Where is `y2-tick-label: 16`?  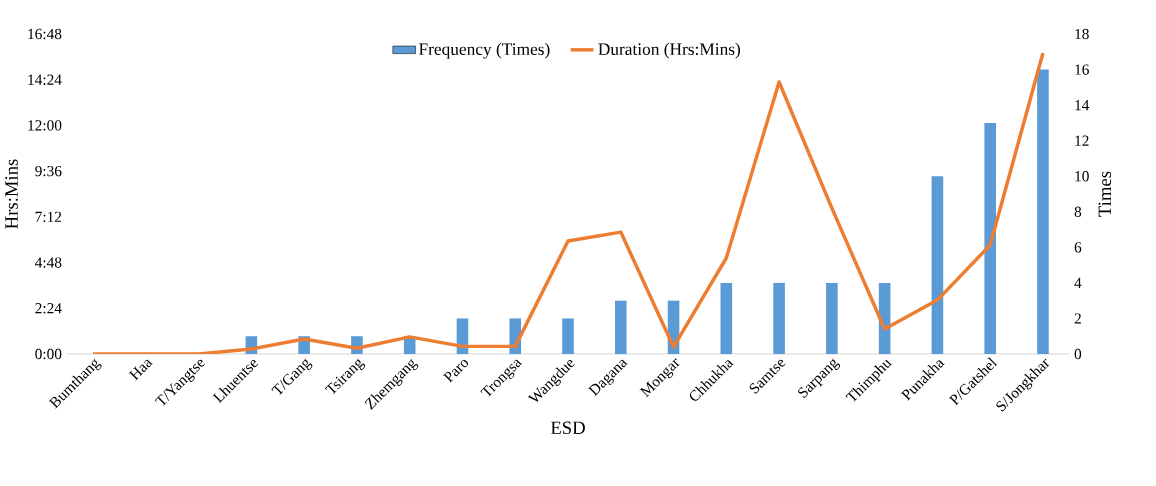 y2-tick-label: 16 is located at coordinates (1082, 69).